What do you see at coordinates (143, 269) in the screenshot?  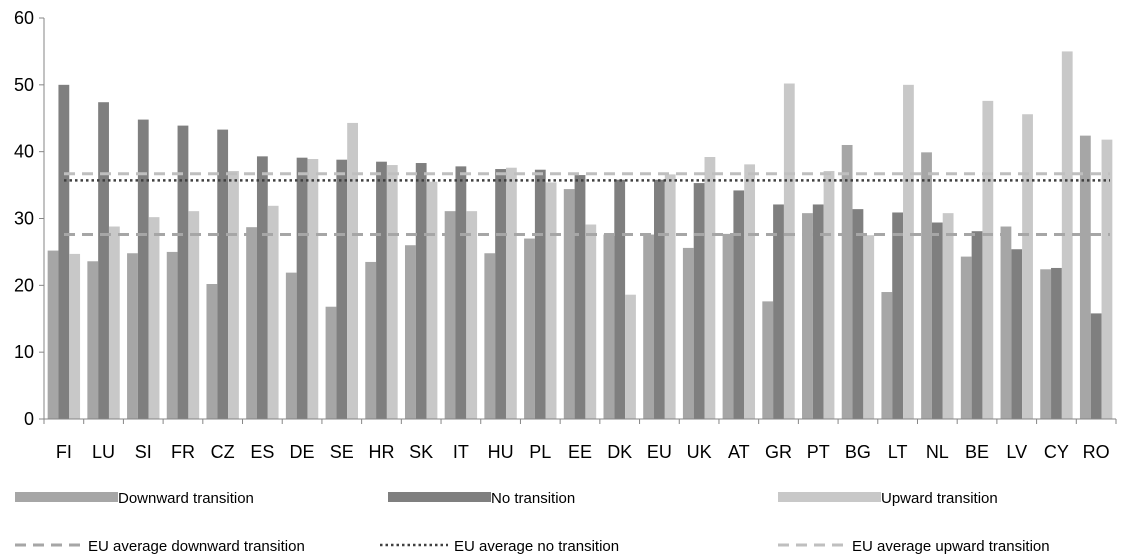 I see `bar-si-no-transition` at bounding box center [143, 269].